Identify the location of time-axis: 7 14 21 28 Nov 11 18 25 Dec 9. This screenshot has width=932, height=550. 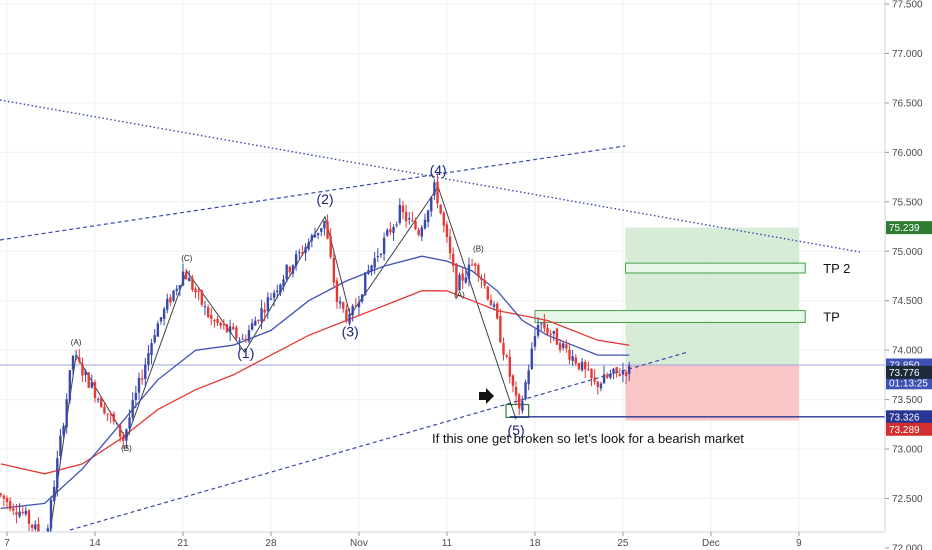
(442, 540).